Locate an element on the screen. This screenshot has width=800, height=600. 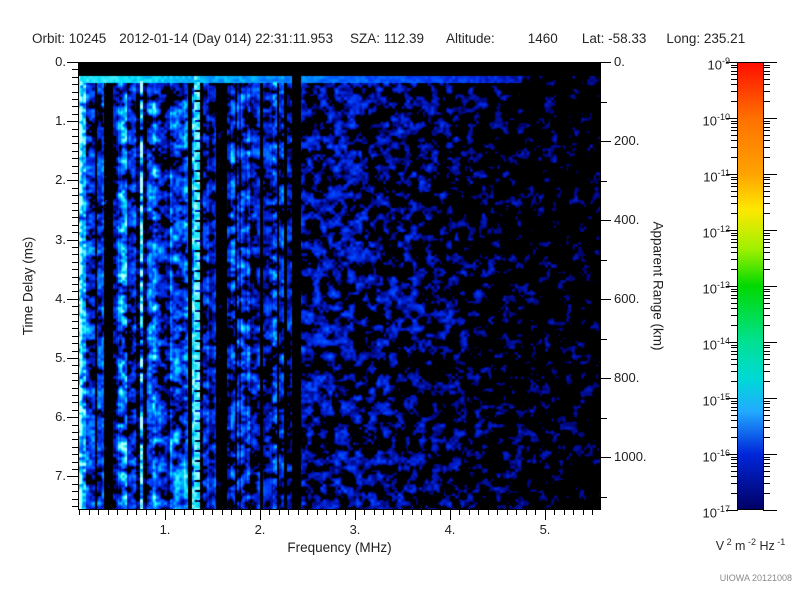
y-tick-label: 4. is located at coordinates (60, 298).